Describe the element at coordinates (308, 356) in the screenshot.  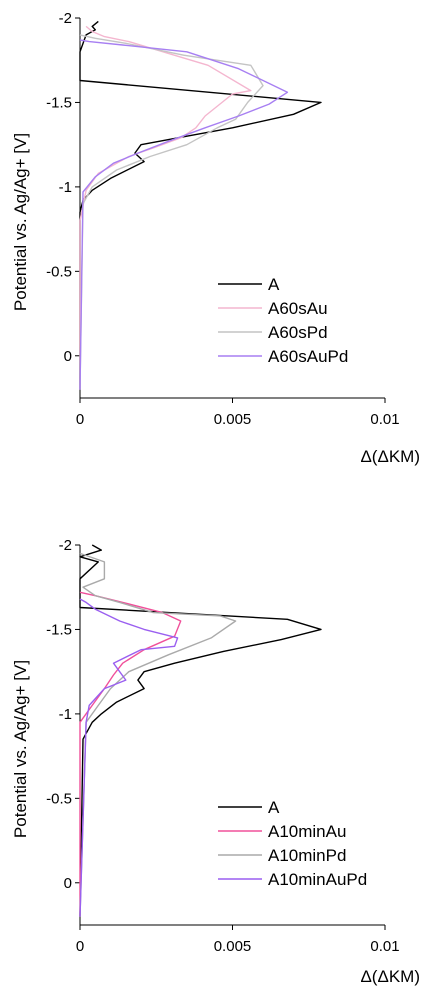
I see `legend-label: A60sAuPd` at that location.